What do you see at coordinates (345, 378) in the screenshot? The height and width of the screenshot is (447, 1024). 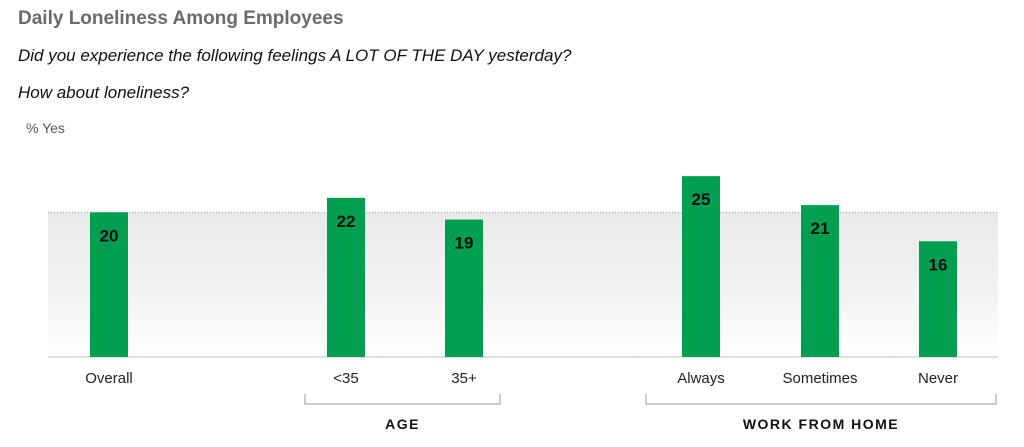 I see `x-tick-label-1: <35` at bounding box center [345, 378].